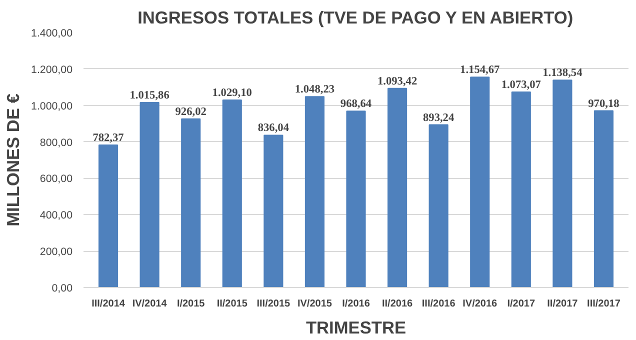 The width and height of the screenshot is (636, 340). Describe the element at coordinates (52, 70) in the screenshot. I see `y-tick-label: 1.200,00` at that location.